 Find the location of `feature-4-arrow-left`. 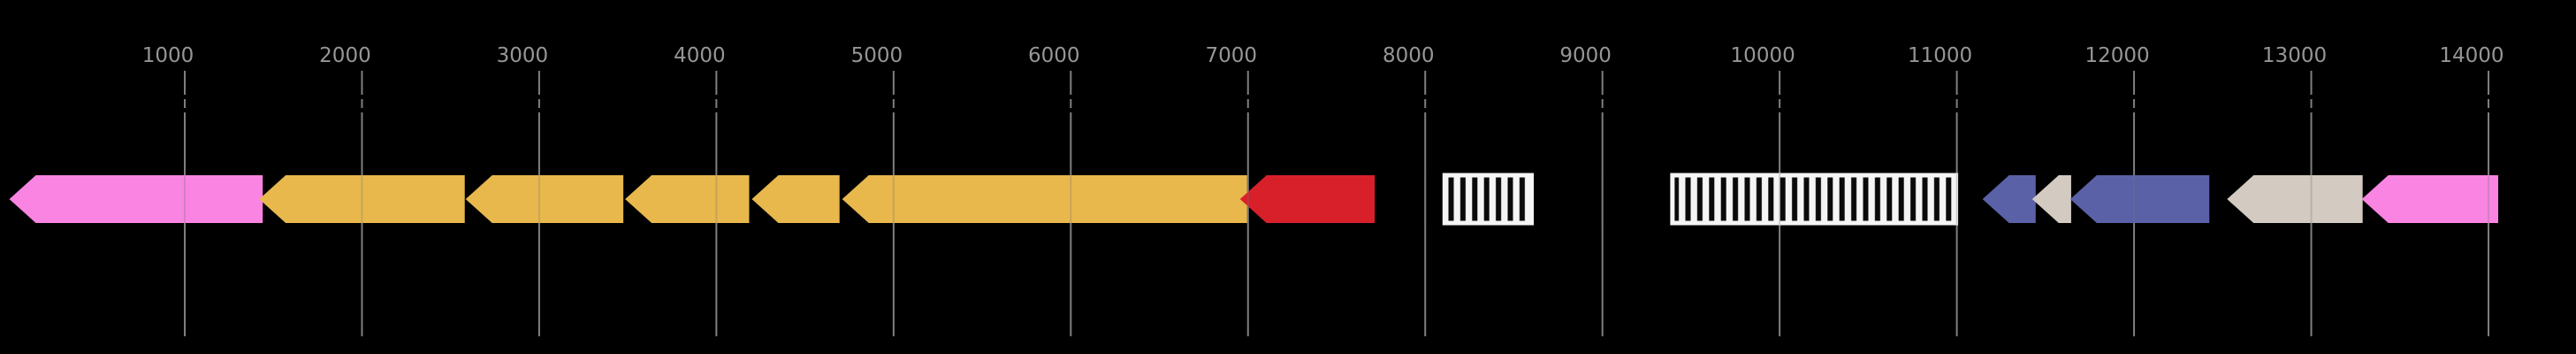

feature-4-arrow-left is located at coordinates (687, 199).